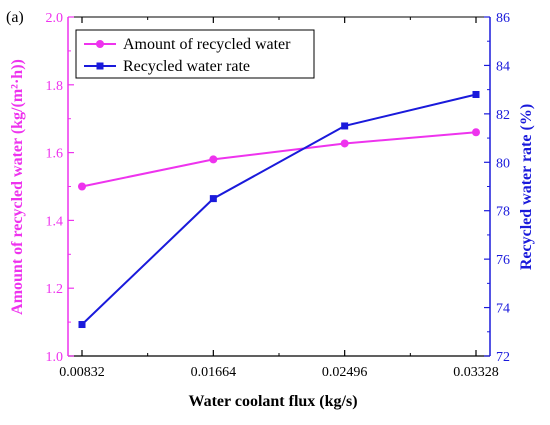 The width and height of the screenshot is (550, 425). I want to click on left-axis-tick-label: 1.0, so click(55, 357).